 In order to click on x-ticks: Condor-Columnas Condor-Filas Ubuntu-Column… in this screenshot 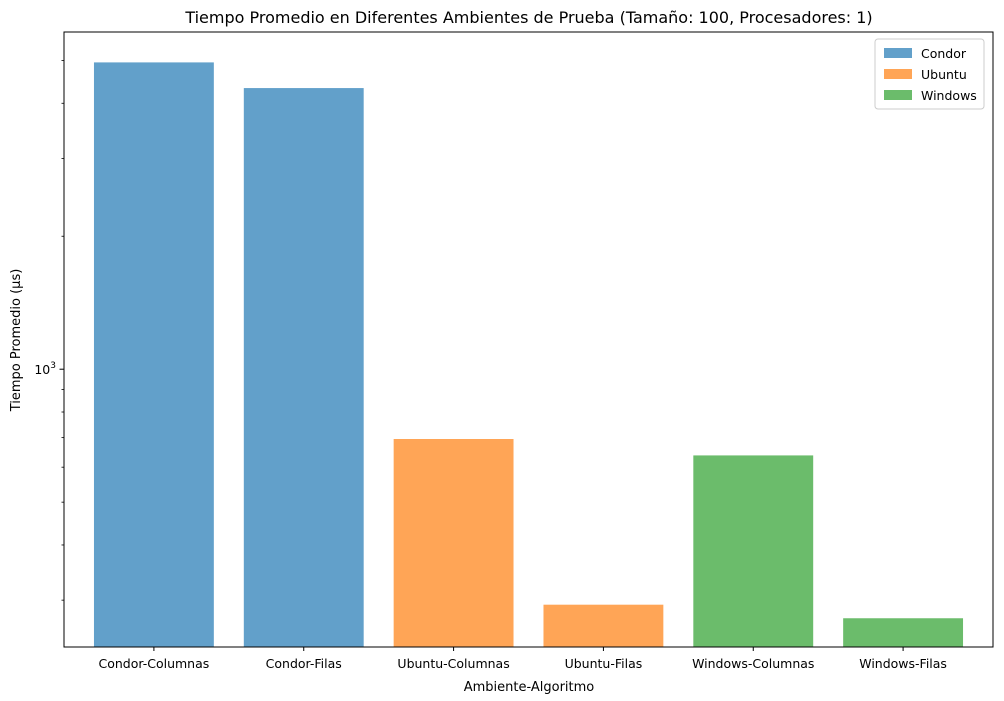, I will do `click(523, 659)`.